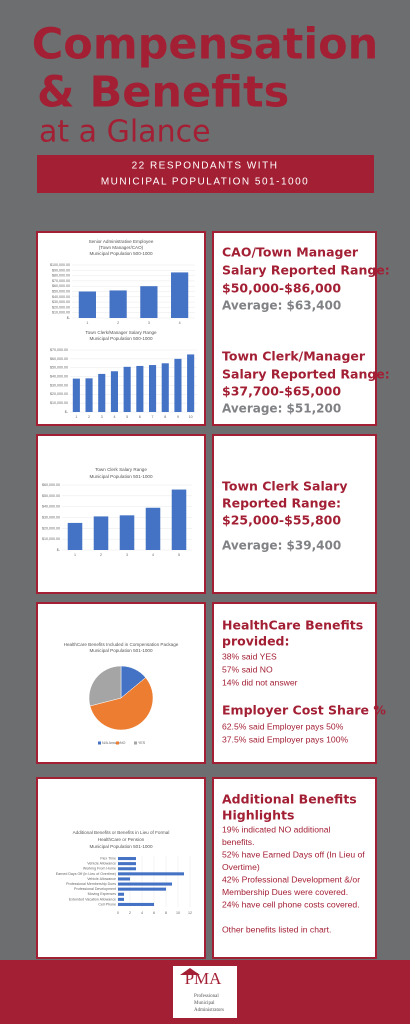  I want to click on y-tick-label: $50,000.00, so click(61, 291).